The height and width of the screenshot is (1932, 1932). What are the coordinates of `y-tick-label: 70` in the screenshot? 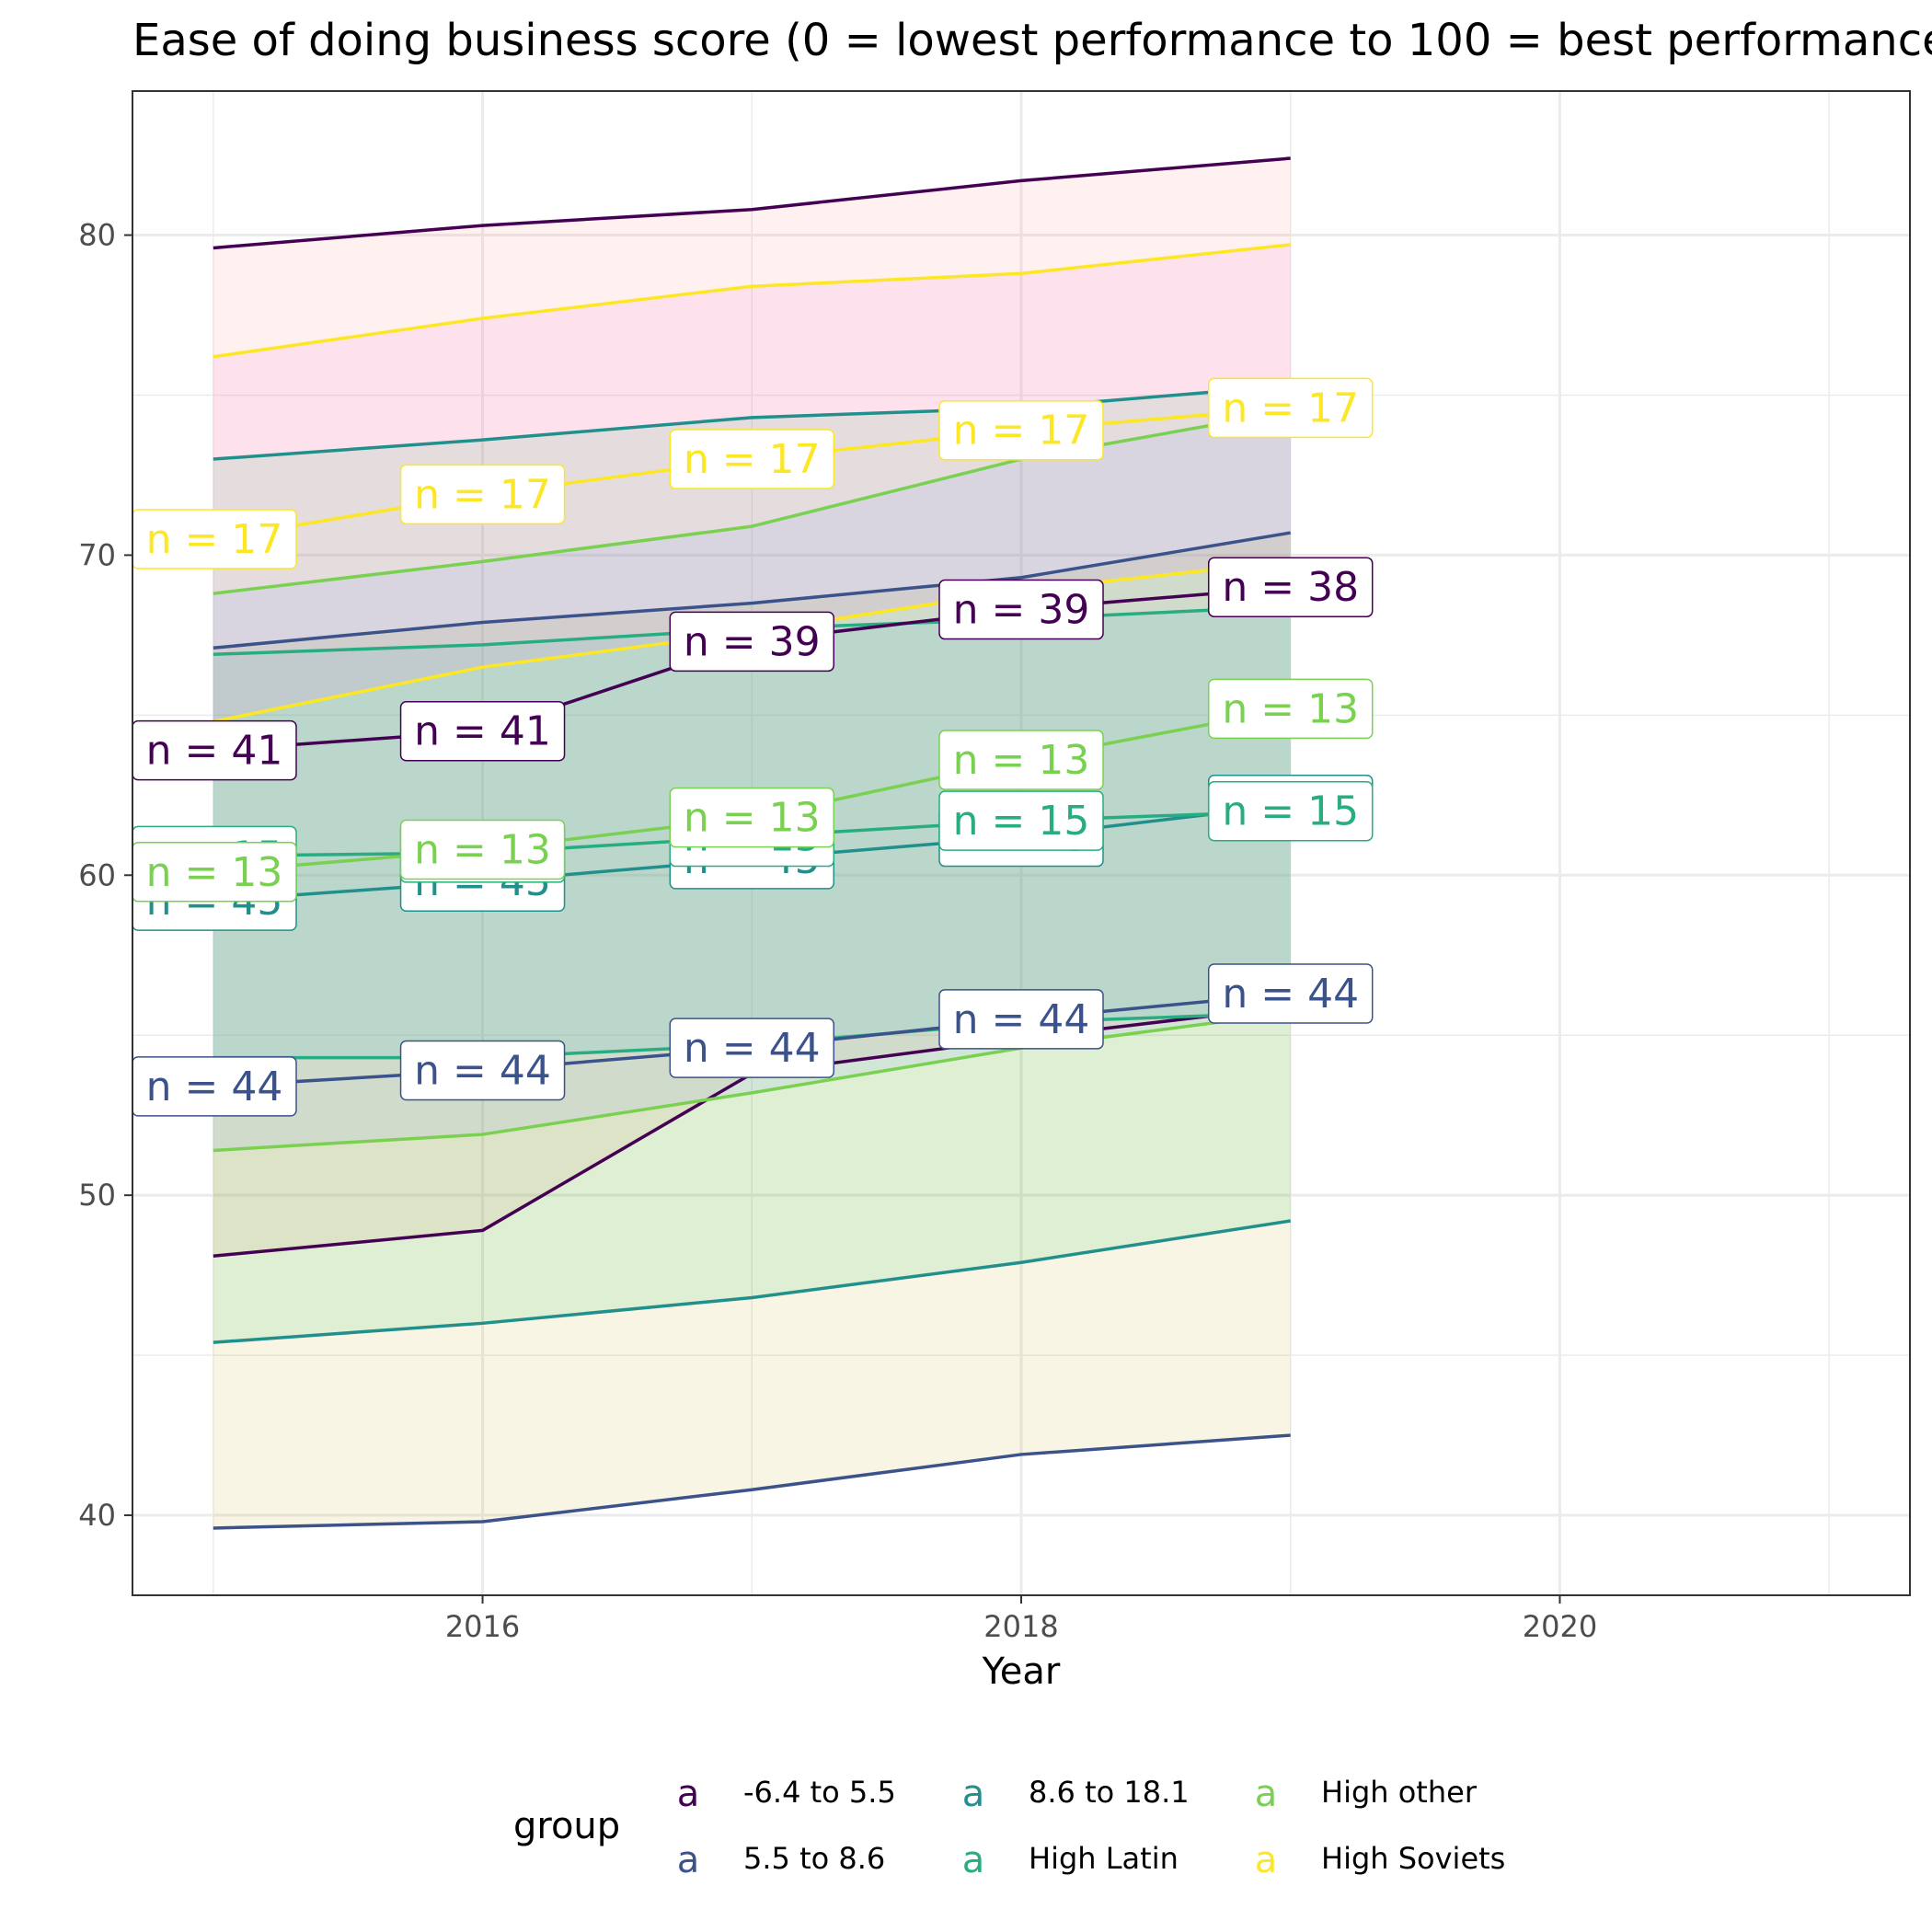 It's located at (97, 554).